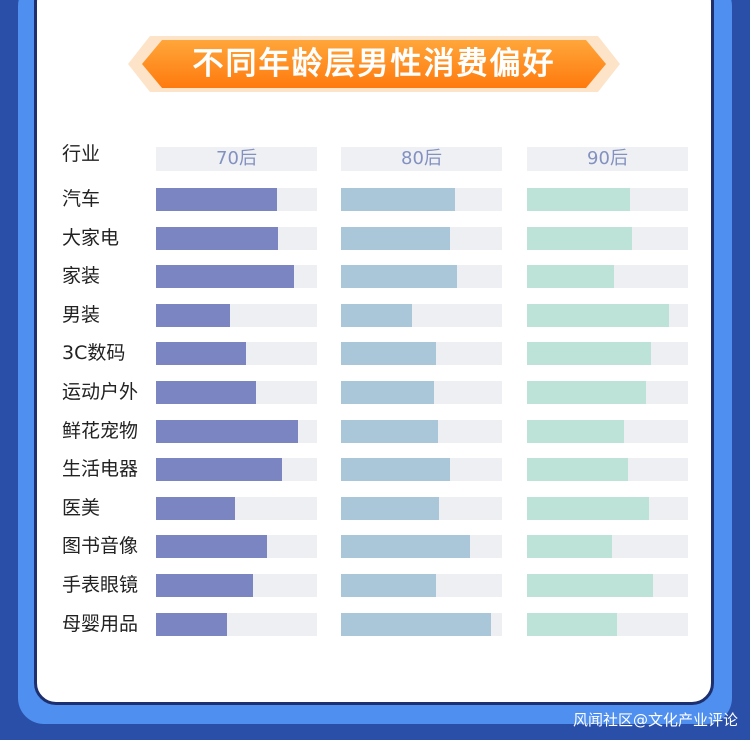 The image size is (750, 740). I want to click on title-banner: 不同年龄层男性消费偏好, so click(374, 64).